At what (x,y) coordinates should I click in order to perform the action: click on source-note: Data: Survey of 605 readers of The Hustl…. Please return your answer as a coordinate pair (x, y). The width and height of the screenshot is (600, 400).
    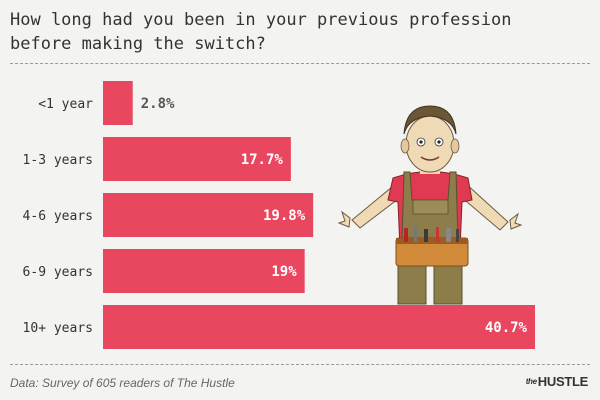
    Looking at the image, I should click on (122, 383).